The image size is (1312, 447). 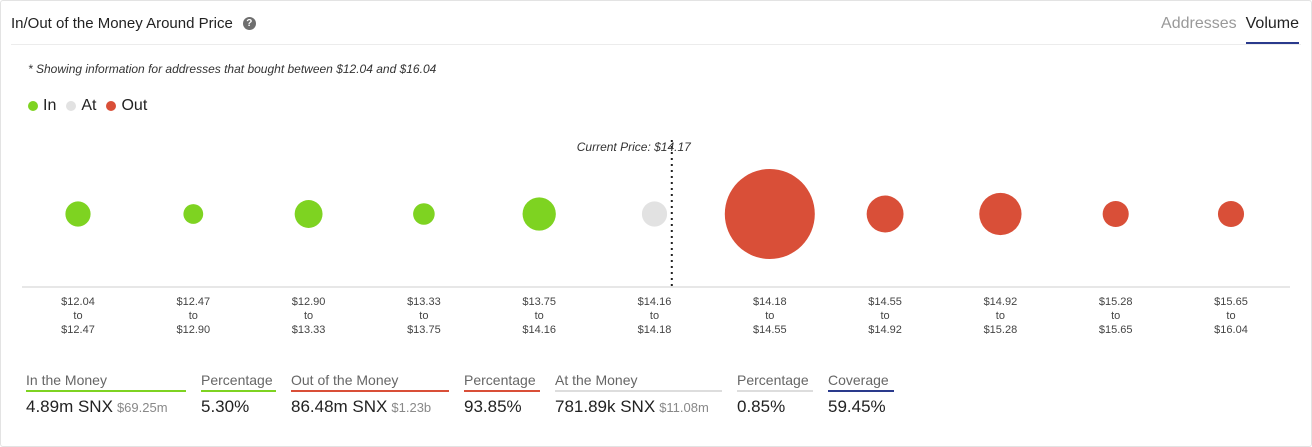 What do you see at coordinates (861, 382) in the screenshot?
I see `stat-label: Coverage` at bounding box center [861, 382].